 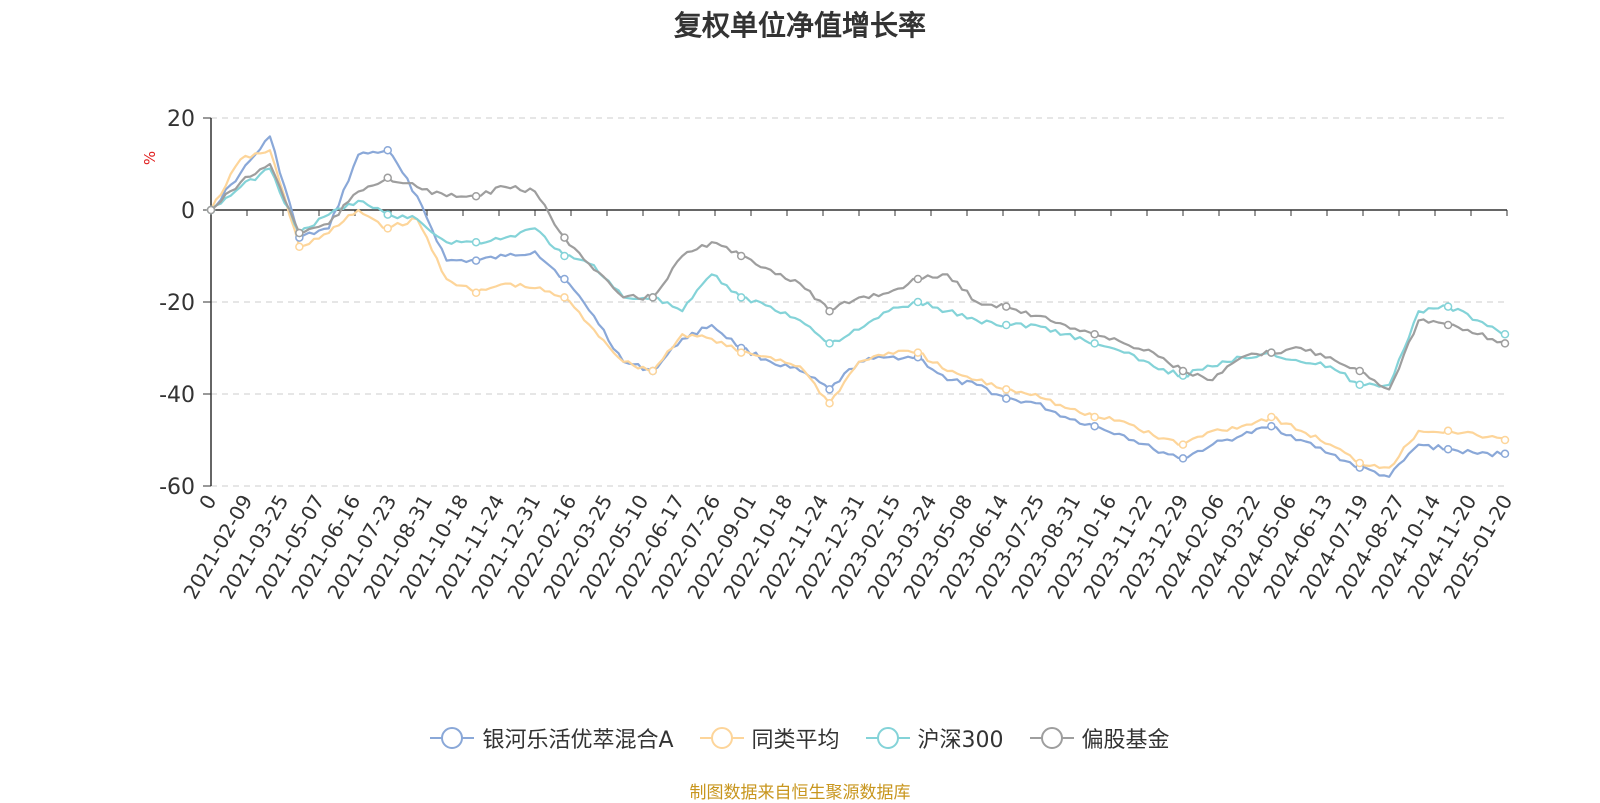 What do you see at coordinates (960, 740) in the screenshot?
I see `legend-label: 沪深300` at bounding box center [960, 740].